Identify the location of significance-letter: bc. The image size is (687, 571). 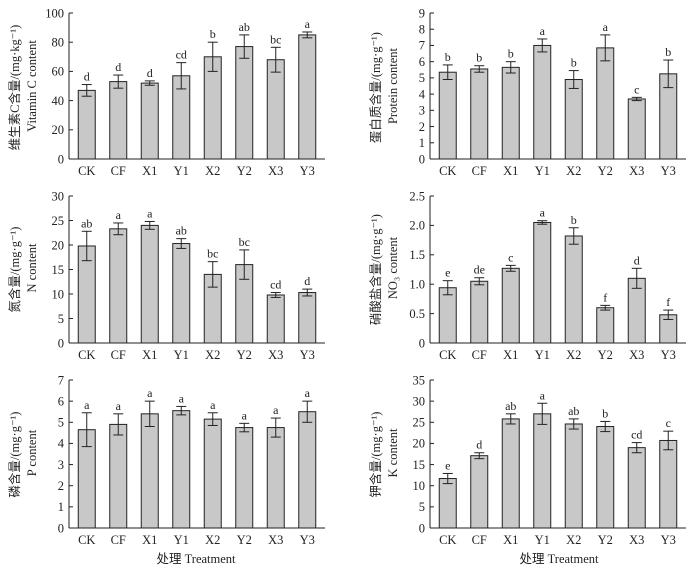
(212, 254).